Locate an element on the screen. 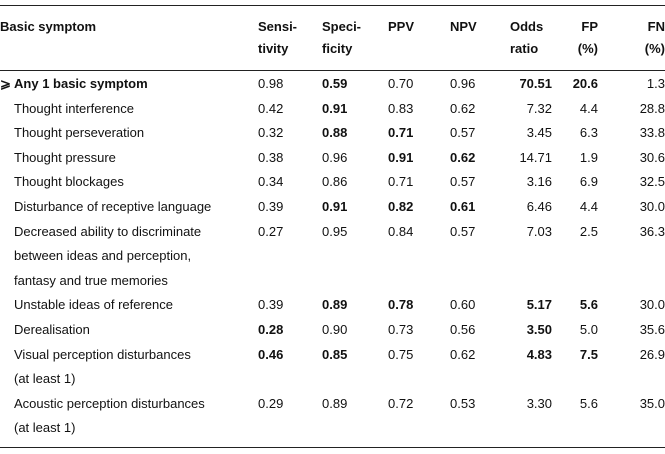 The image size is (665, 454). cell-odds-ratio: 3.30 is located at coordinates (539, 403).